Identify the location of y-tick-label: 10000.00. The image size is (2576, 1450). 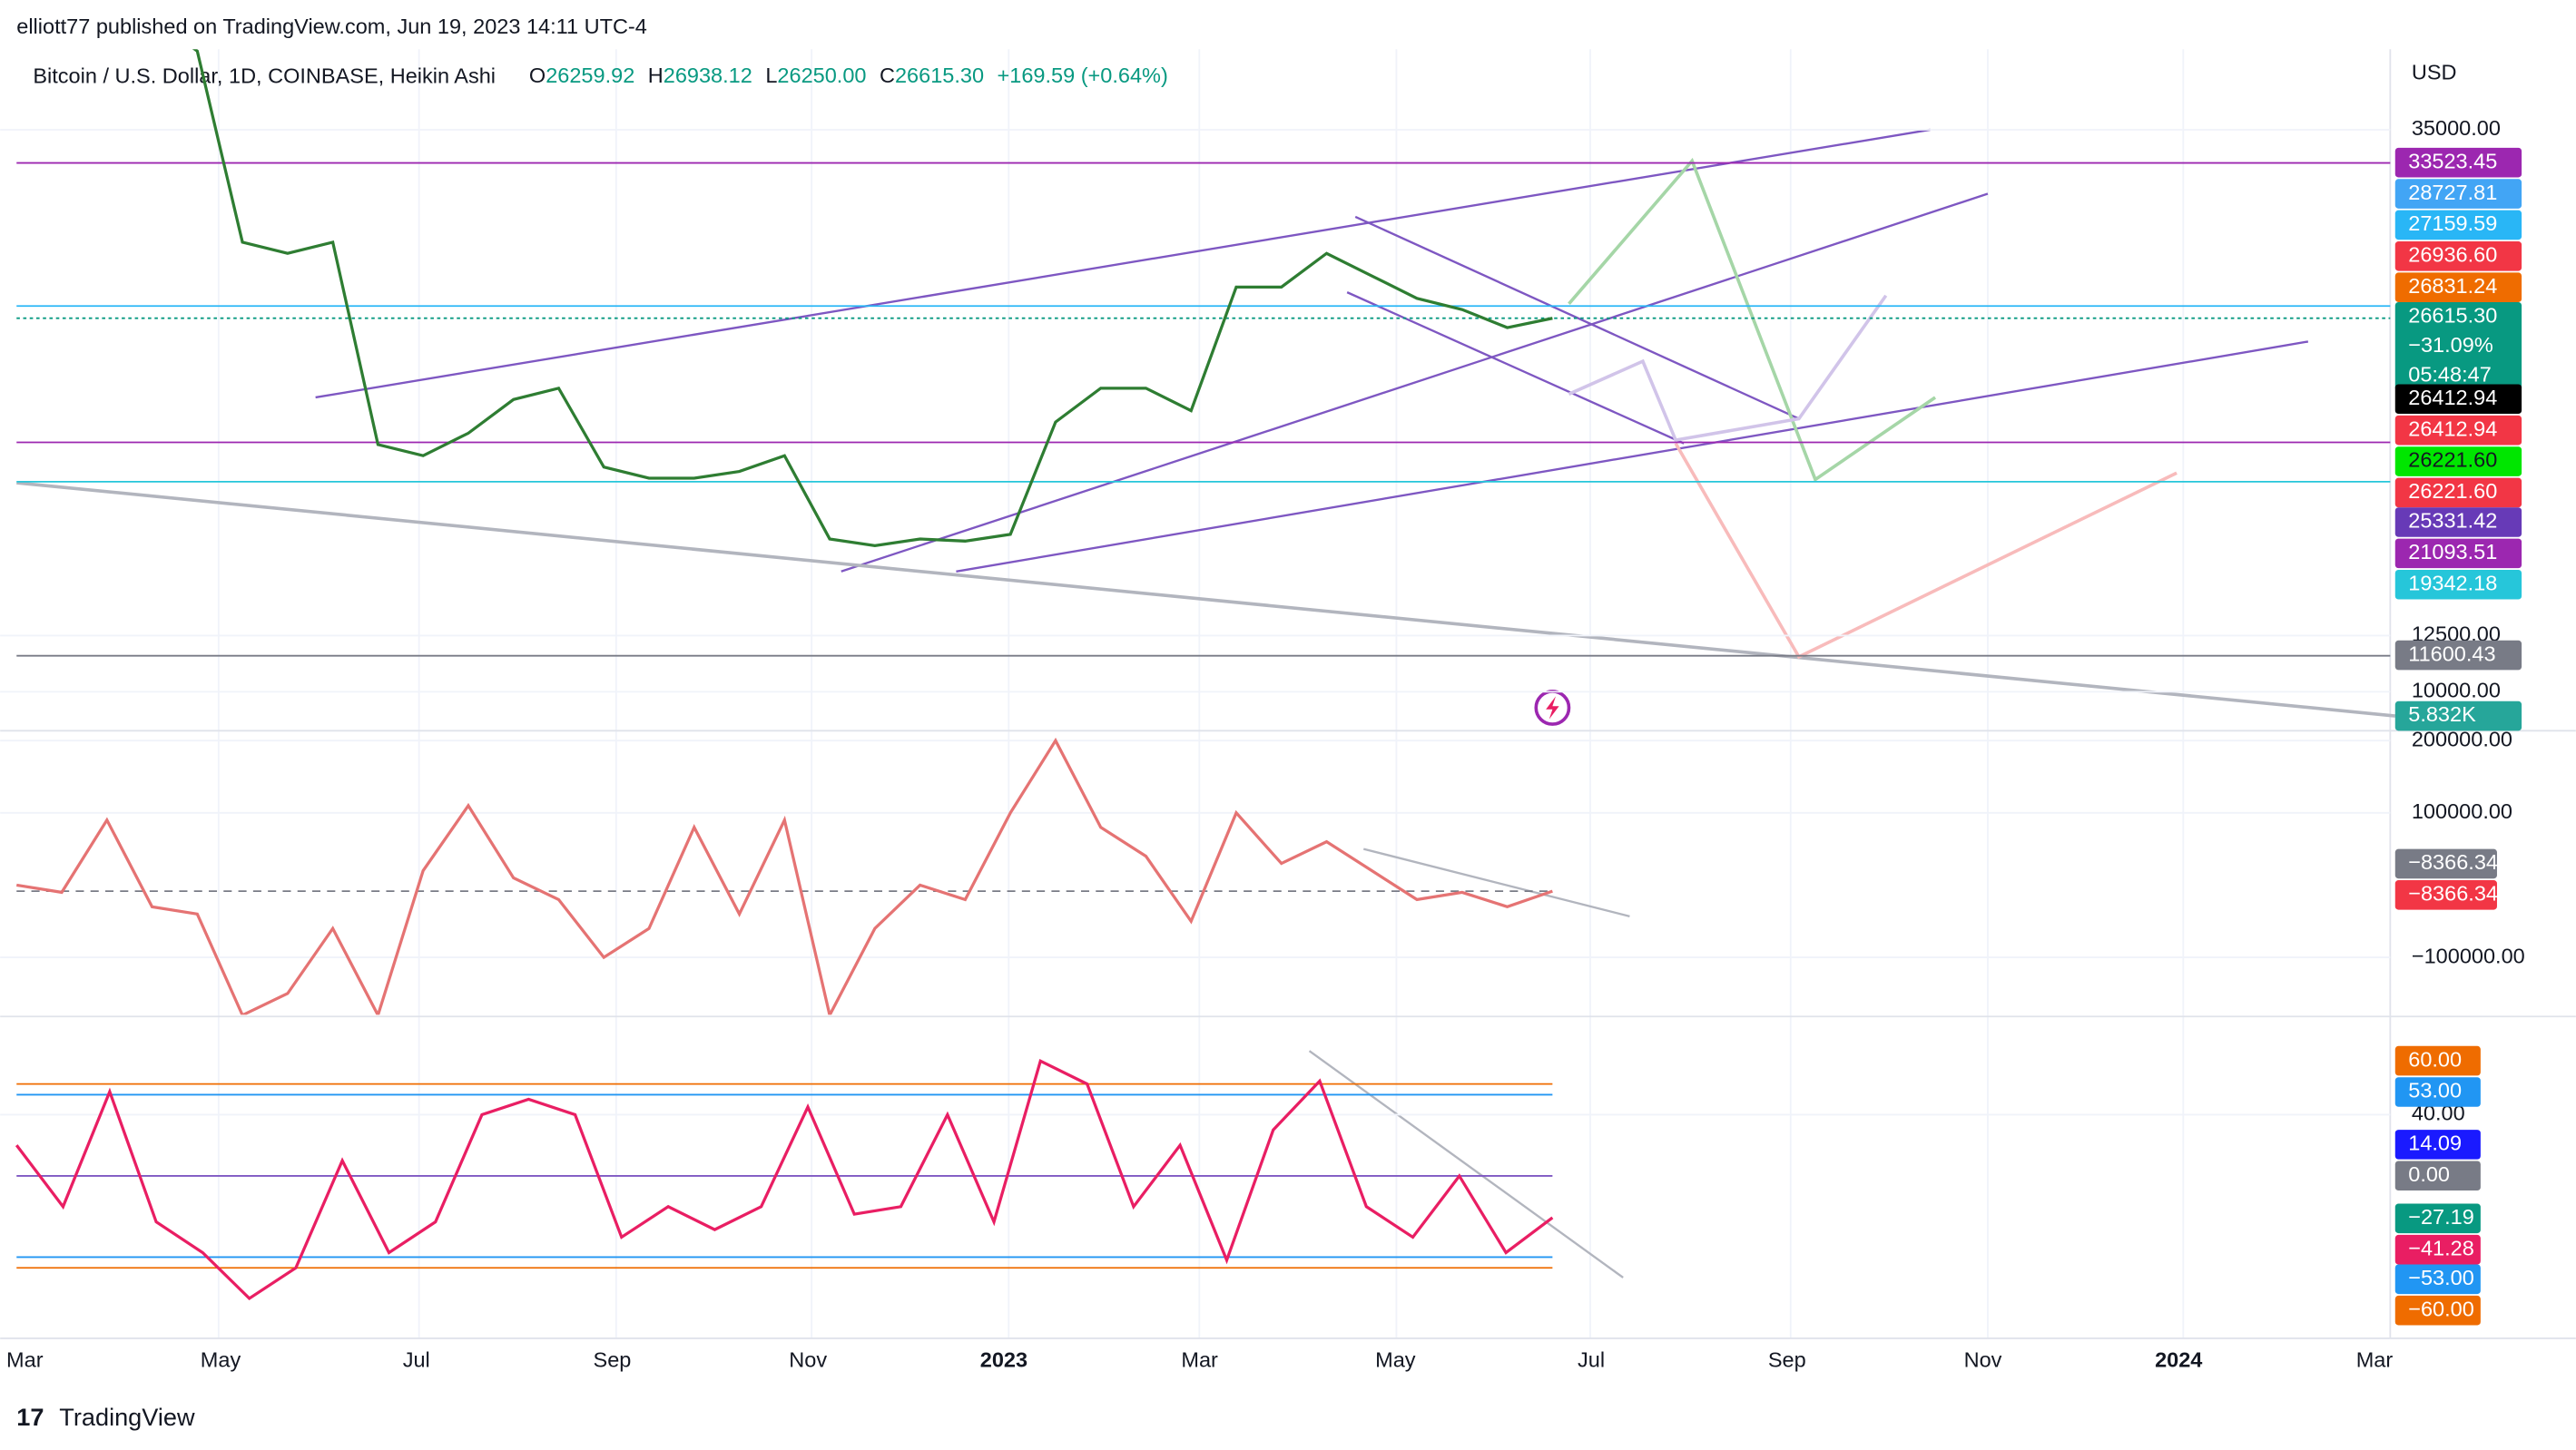
(2456, 690).